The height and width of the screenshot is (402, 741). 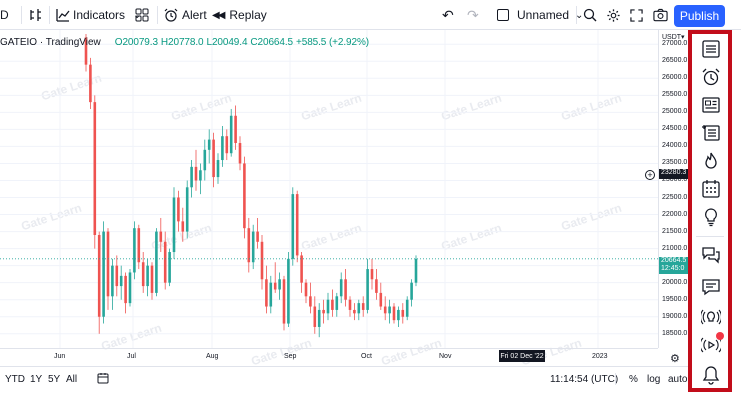 What do you see at coordinates (675, 214) in the screenshot?
I see `price-tick-label: 22000.0` at bounding box center [675, 214].